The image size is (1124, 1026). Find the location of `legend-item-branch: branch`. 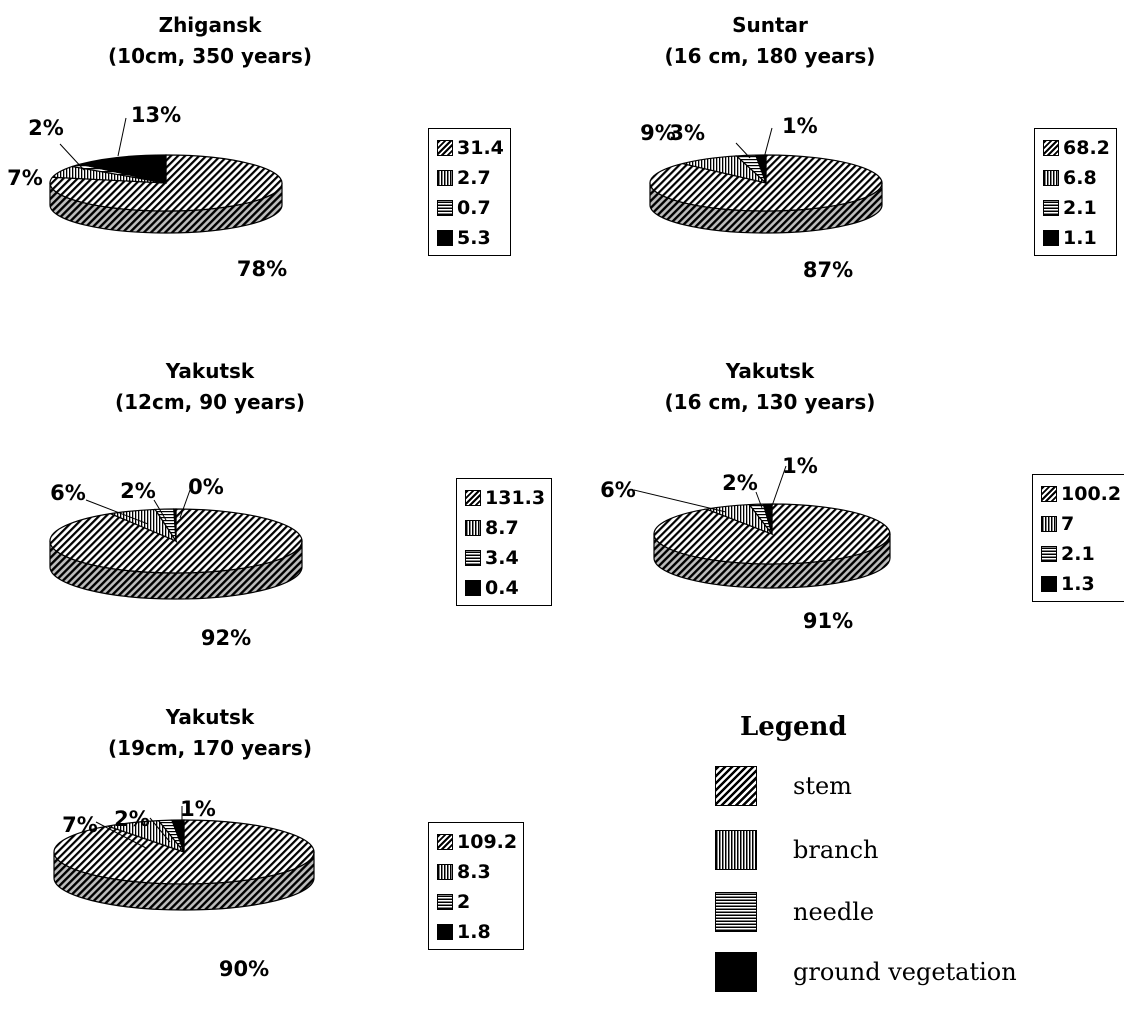

legend-item-branch: branch is located at coordinates (797, 850).